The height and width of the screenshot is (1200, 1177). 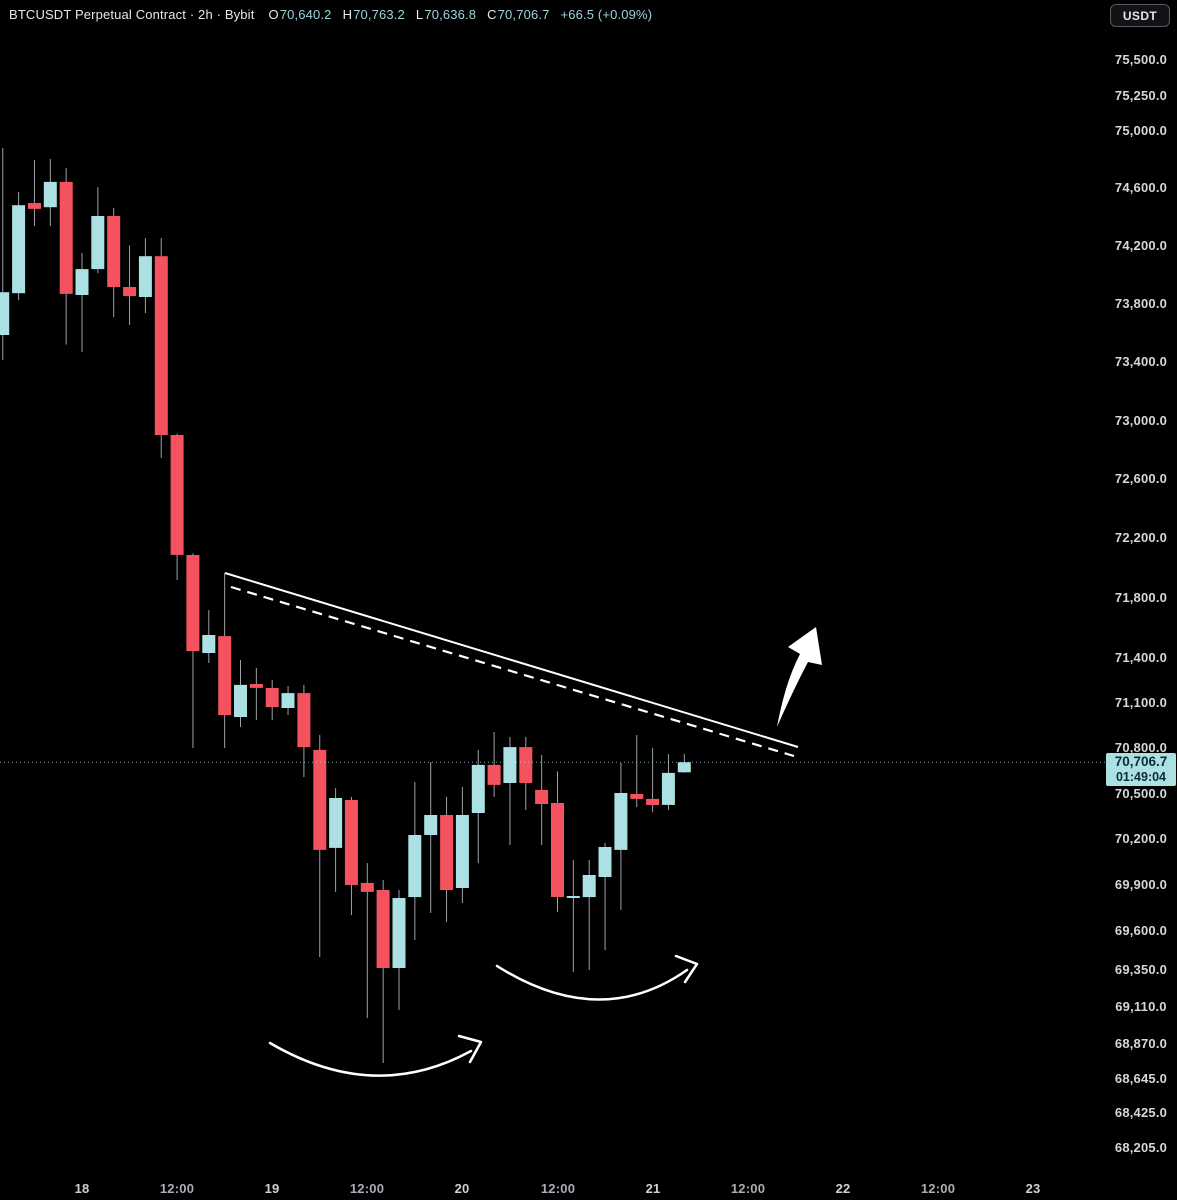 What do you see at coordinates (1140, 15) in the screenshot?
I see `currency-unit-button: USDT` at bounding box center [1140, 15].